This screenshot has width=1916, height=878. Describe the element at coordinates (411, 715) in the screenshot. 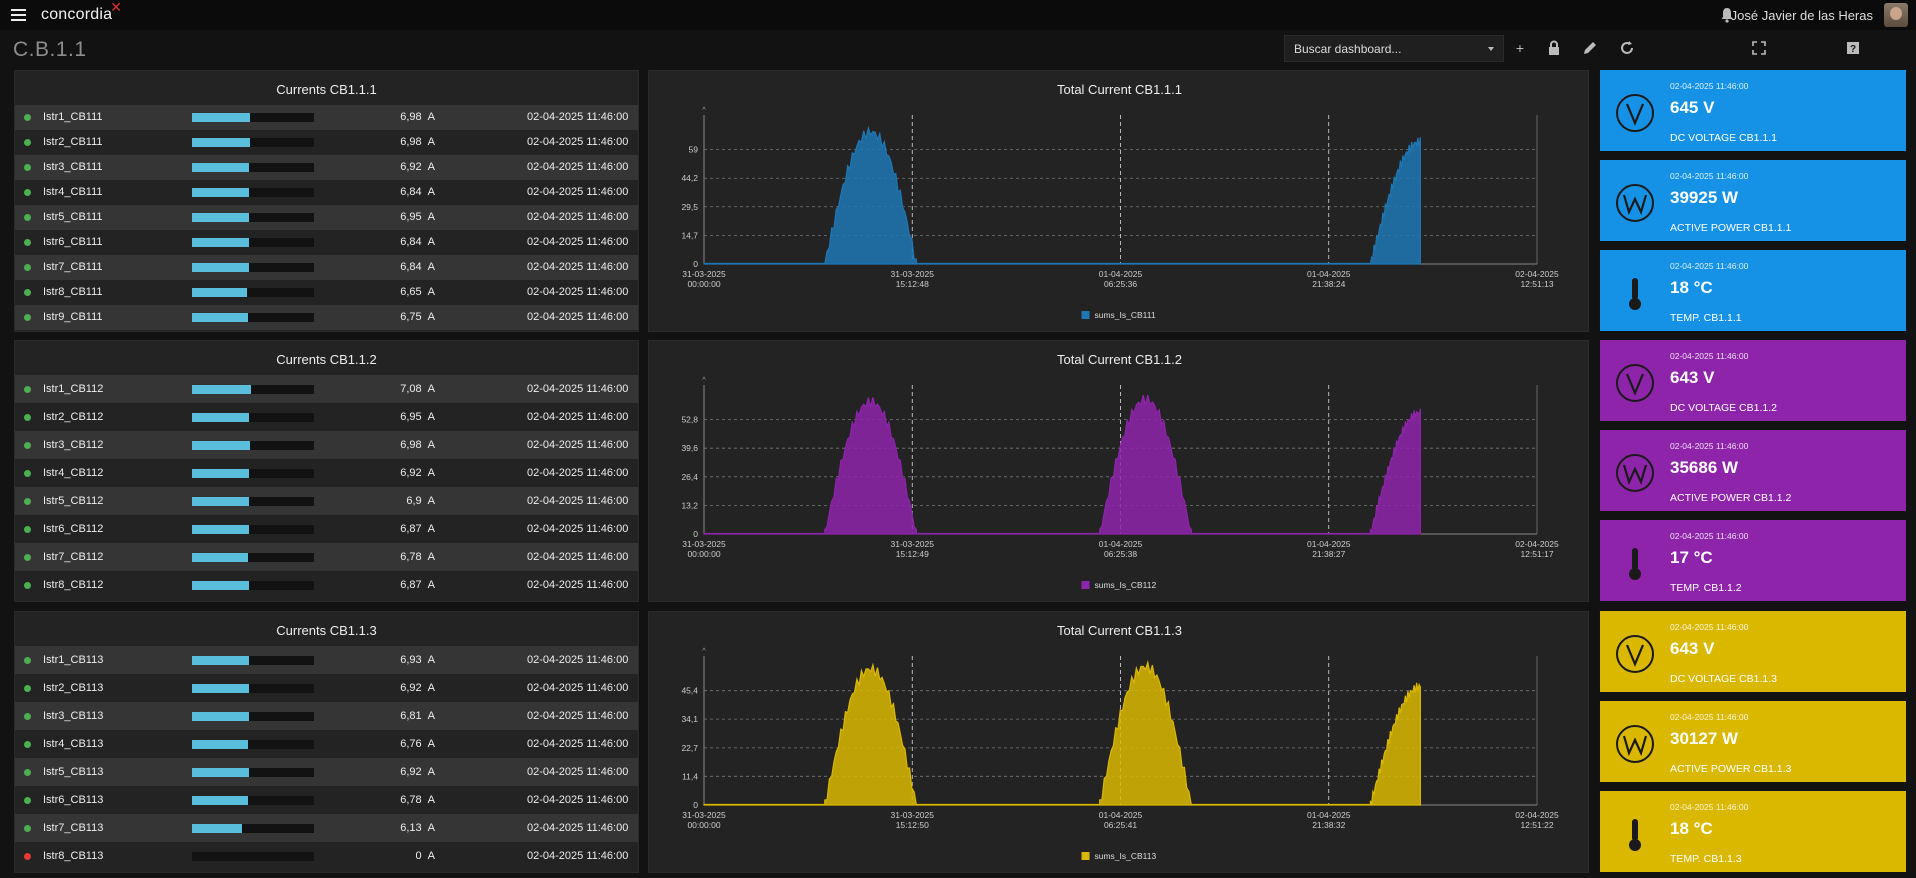

I see `row-value-number: 6,81` at that location.